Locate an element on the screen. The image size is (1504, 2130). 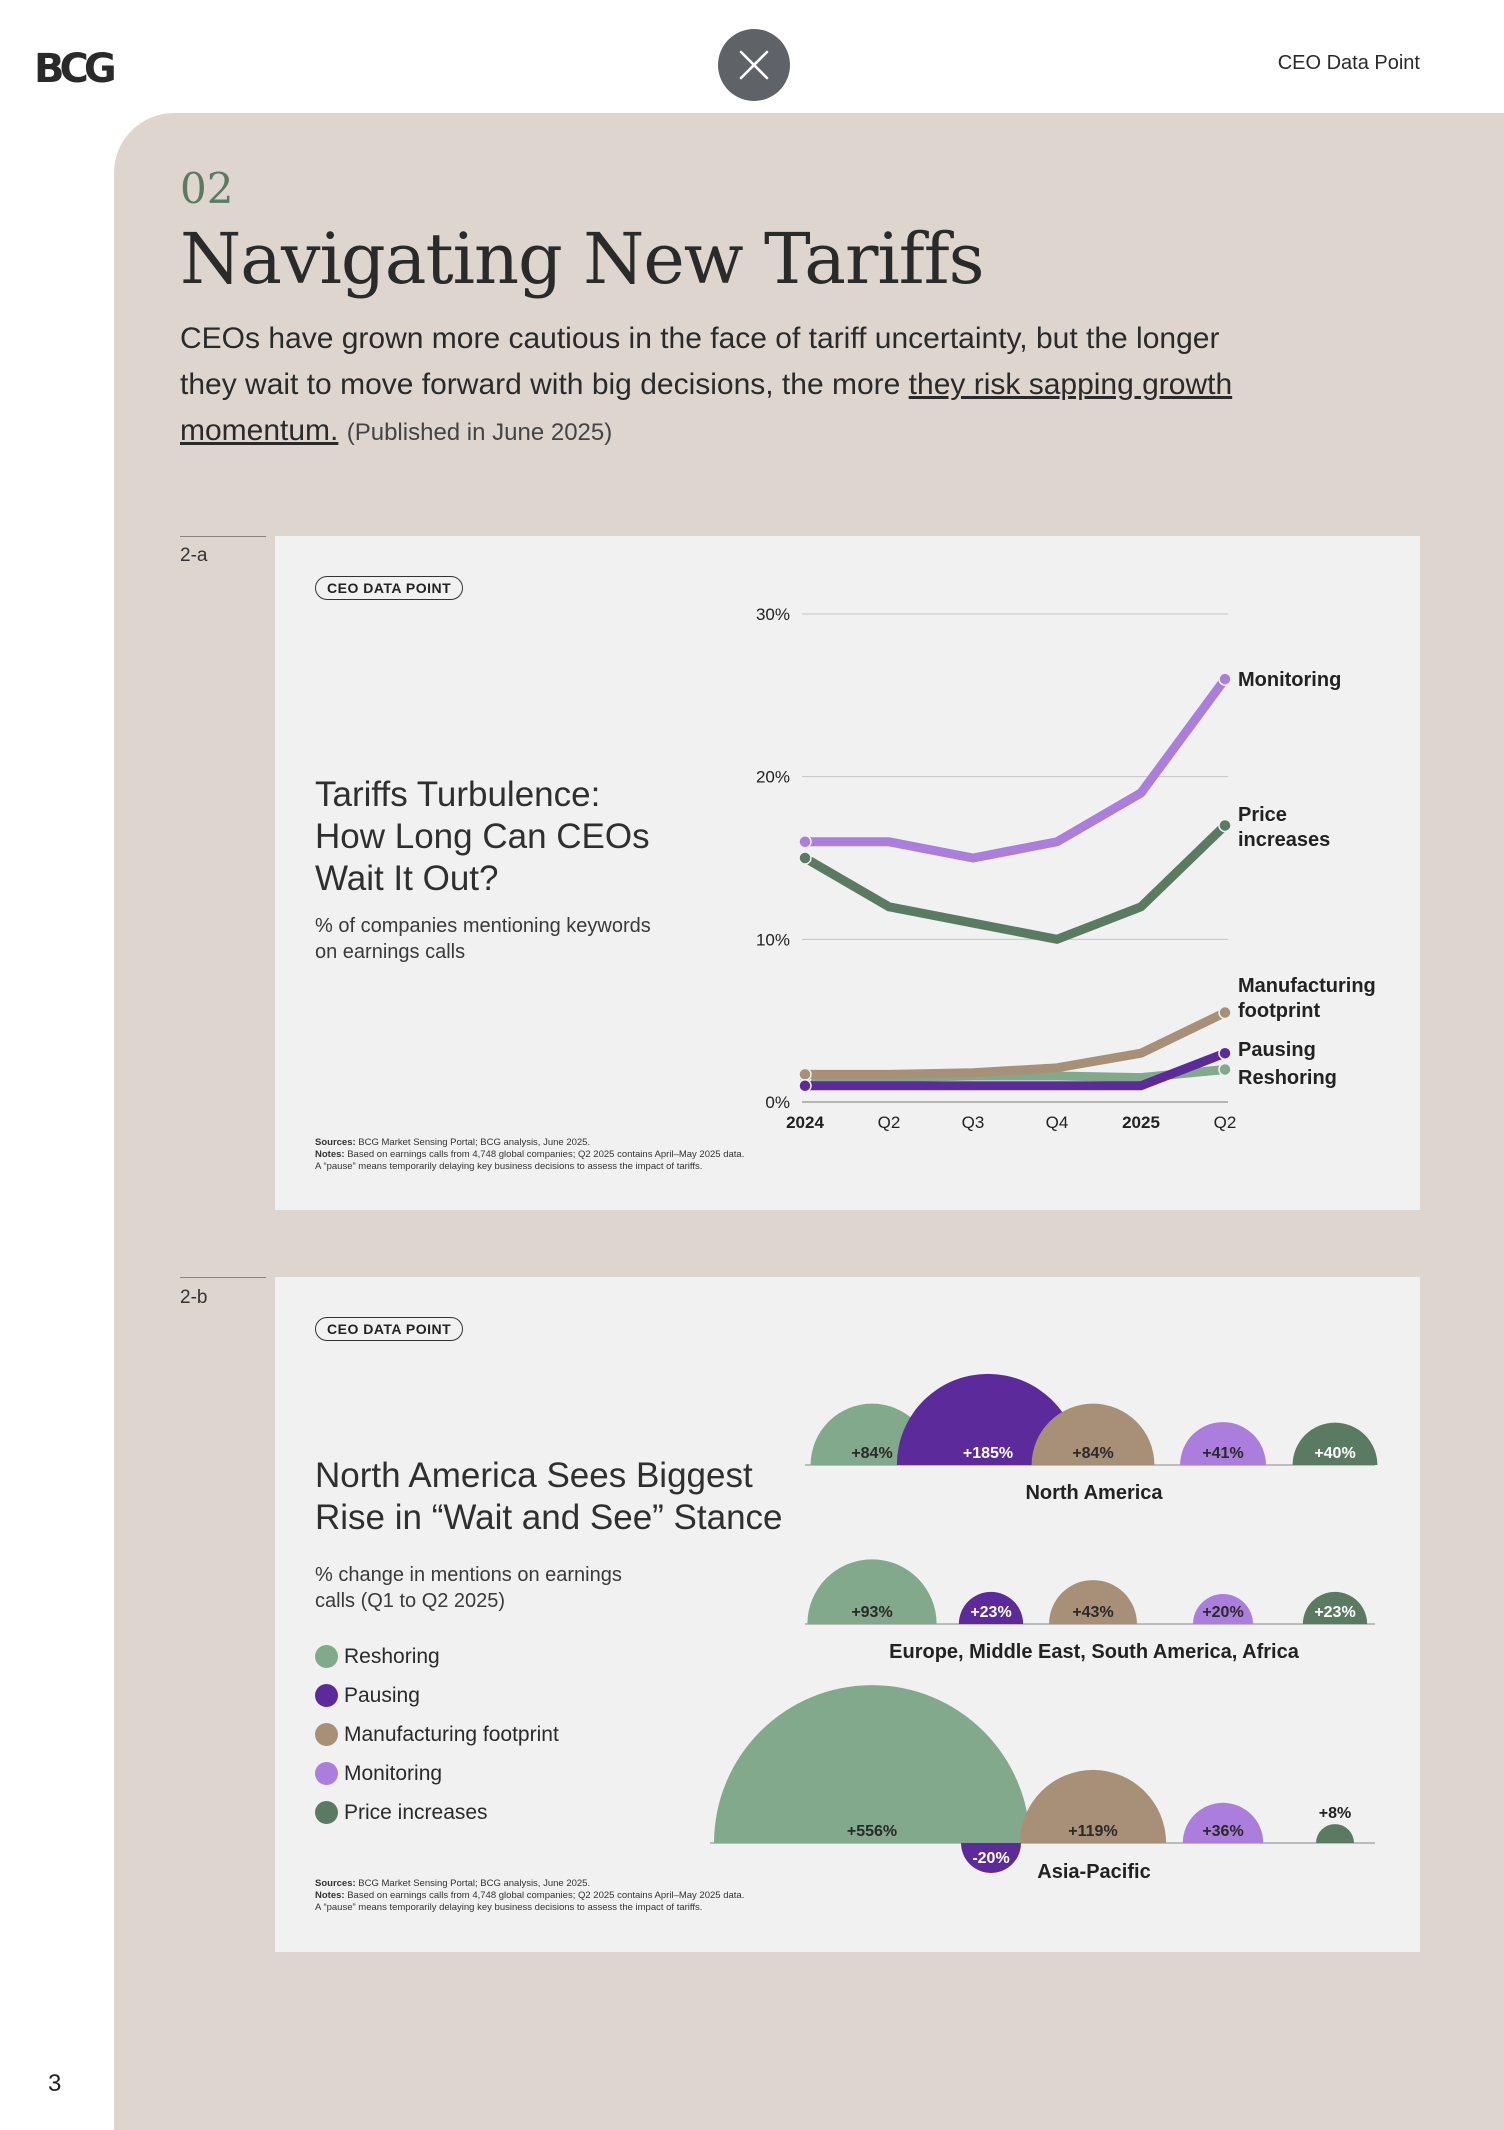
figure-b-rule is located at coordinates (223, 1277).